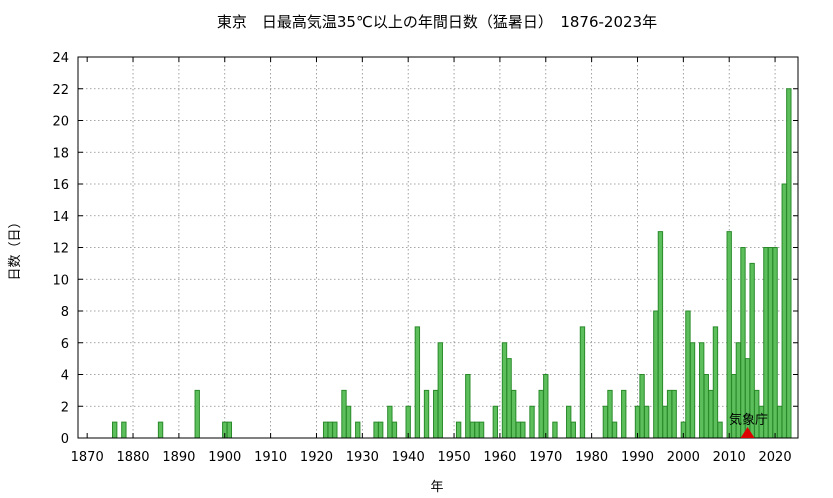 Image resolution: width=833 pixels, height=498 pixels. Describe the element at coordinates (789, 263) in the screenshot. I see `bar-2023` at that location.